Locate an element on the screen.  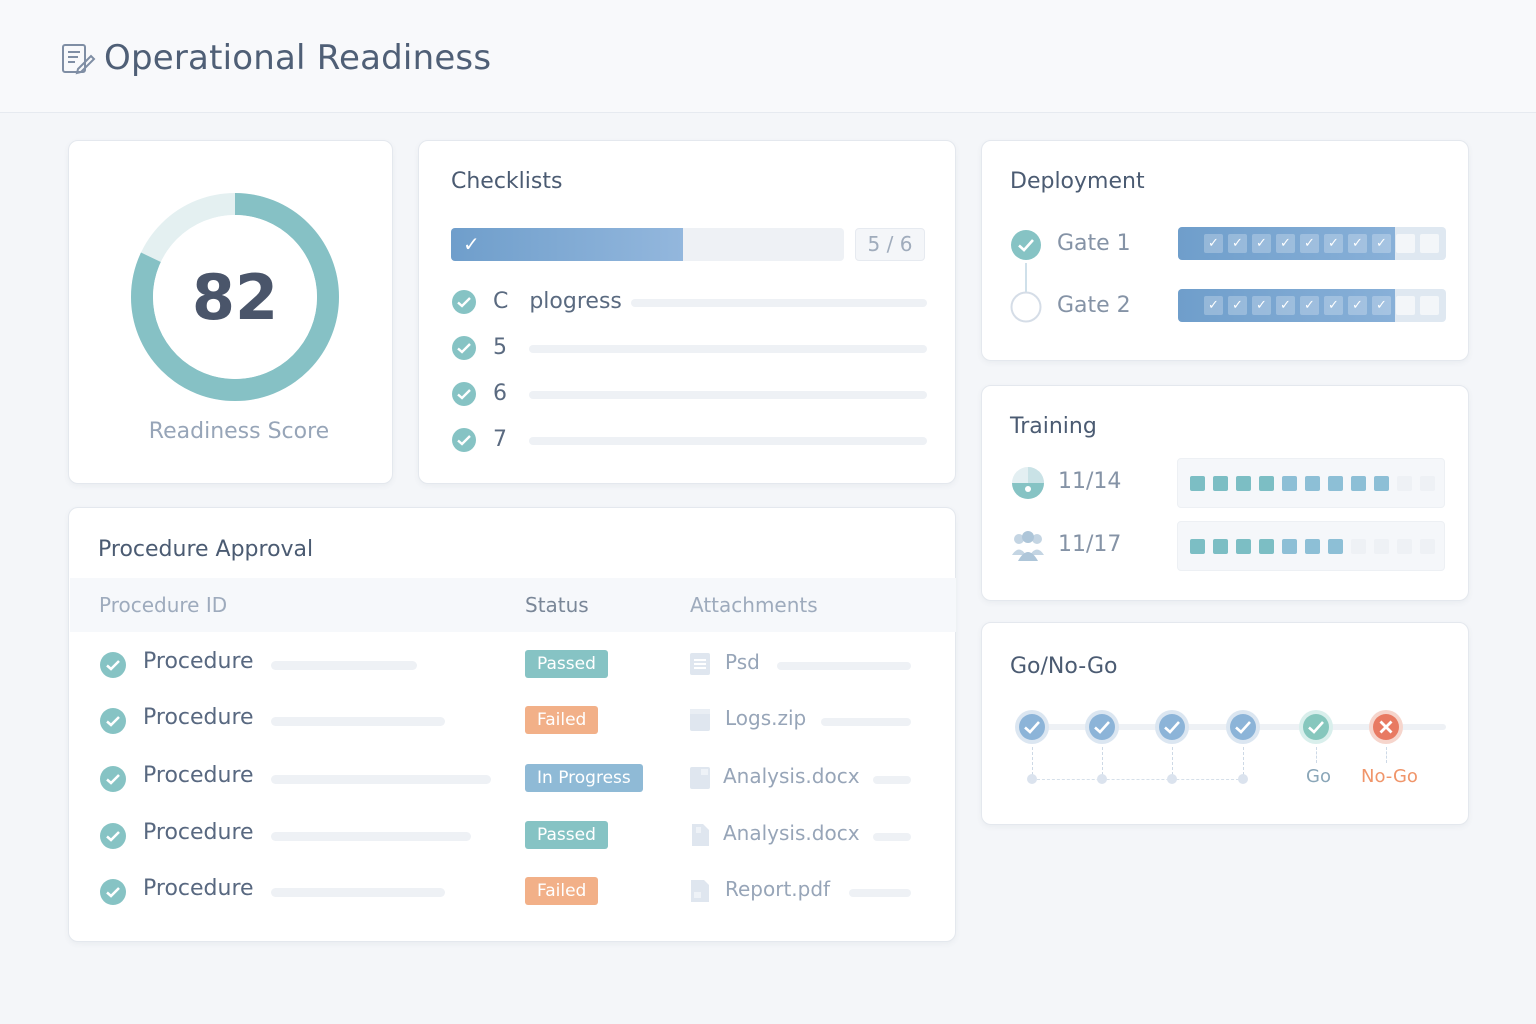
training-row: 11/17 is located at coordinates (1230, 546).